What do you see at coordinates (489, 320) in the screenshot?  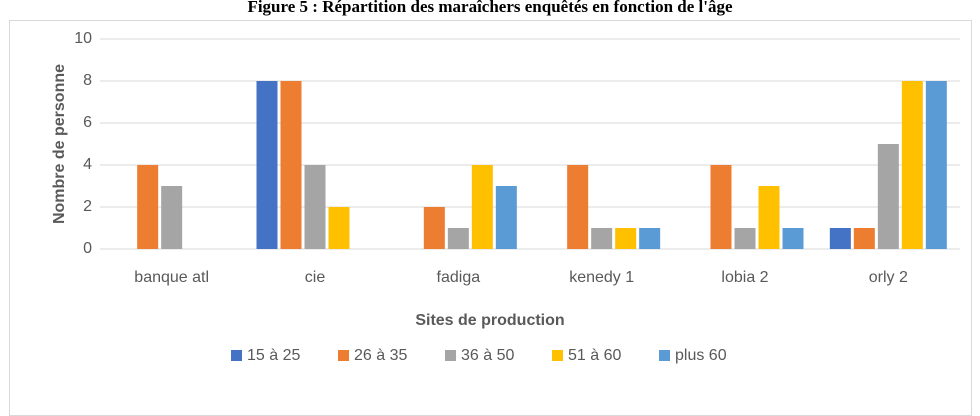 I see `x-axis-title: Sites de production` at bounding box center [489, 320].